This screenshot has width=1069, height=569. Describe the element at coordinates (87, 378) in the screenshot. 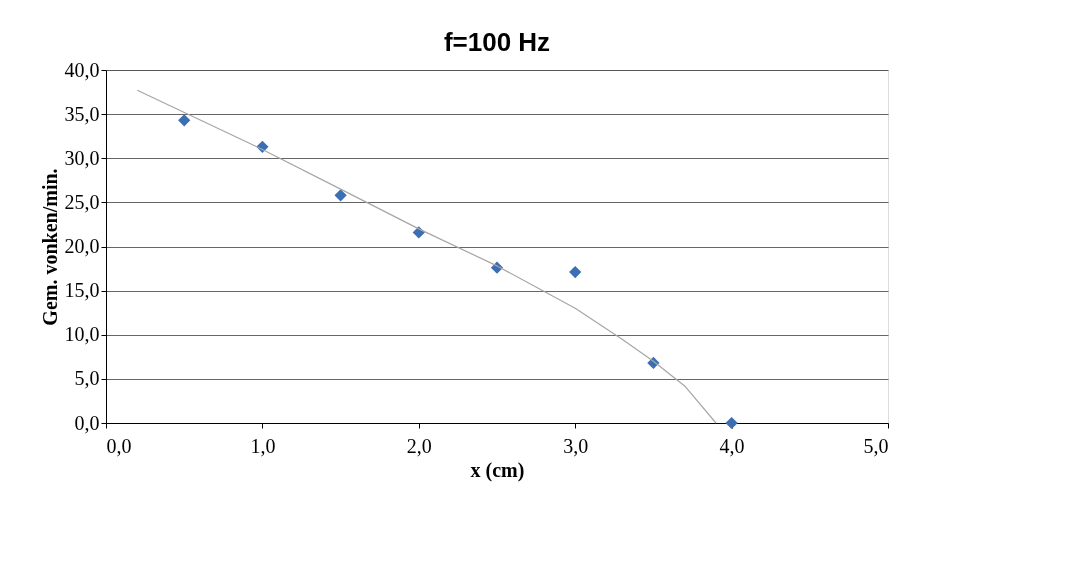

I see `y-tick-label: 5,0` at that location.